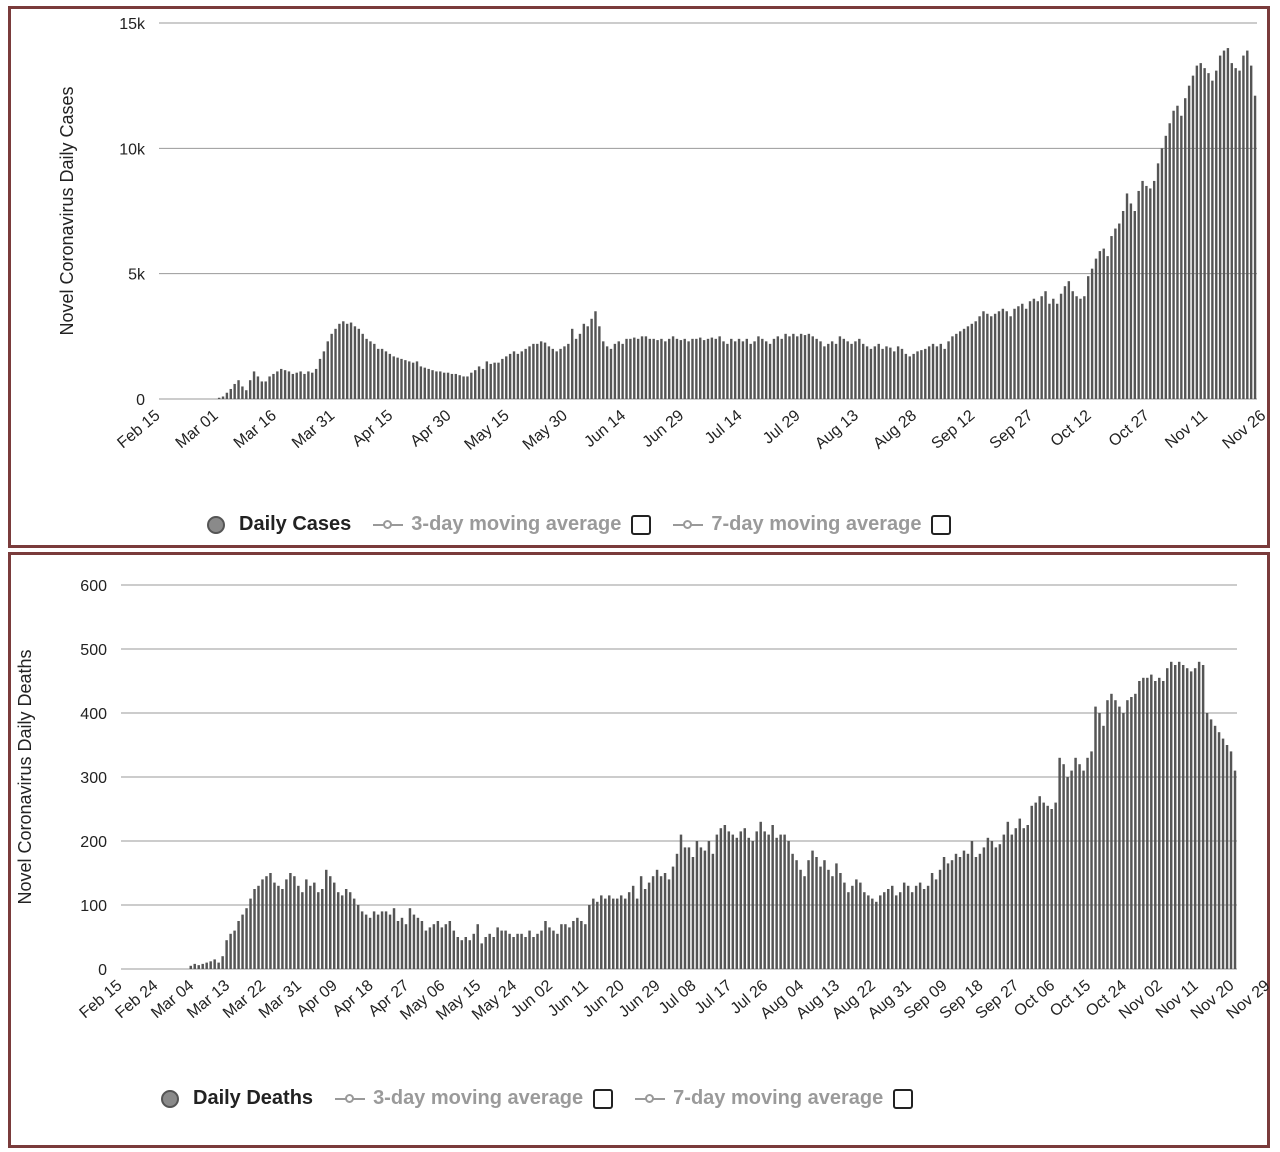 This screenshot has height=1152, width=1280. I want to click on legend-item-7day-average: 7-day moving average, so click(774, 1098).